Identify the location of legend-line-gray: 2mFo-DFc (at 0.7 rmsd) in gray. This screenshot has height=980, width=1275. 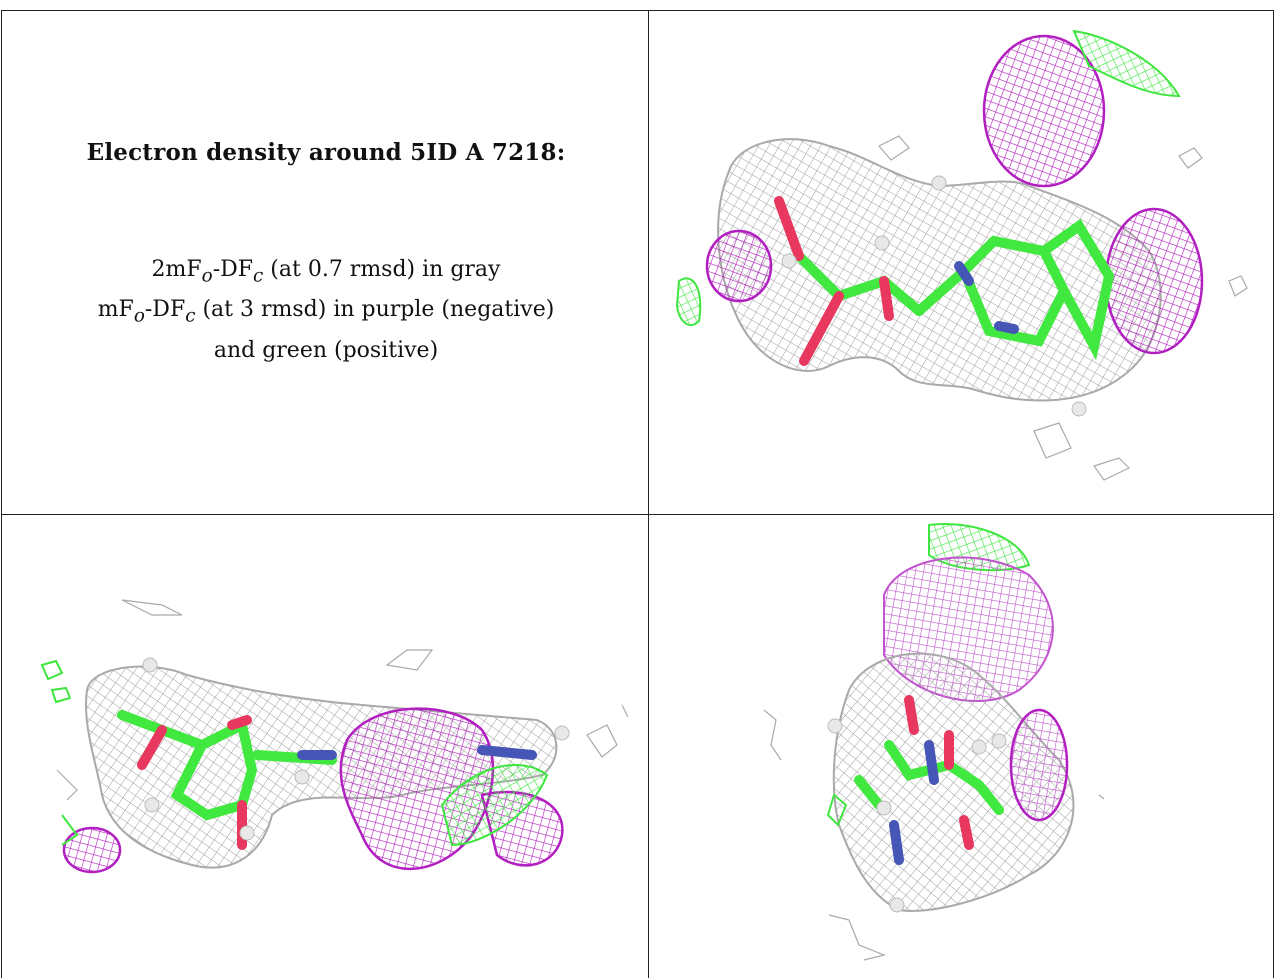
(326, 272).